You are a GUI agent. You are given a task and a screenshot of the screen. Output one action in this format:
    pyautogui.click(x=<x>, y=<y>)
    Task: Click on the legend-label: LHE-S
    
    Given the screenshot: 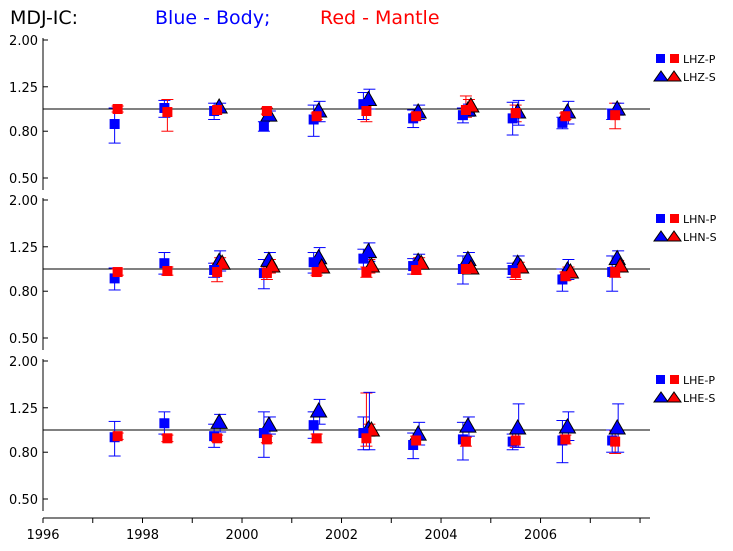 What is the action you would take?
    pyautogui.click(x=699, y=398)
    